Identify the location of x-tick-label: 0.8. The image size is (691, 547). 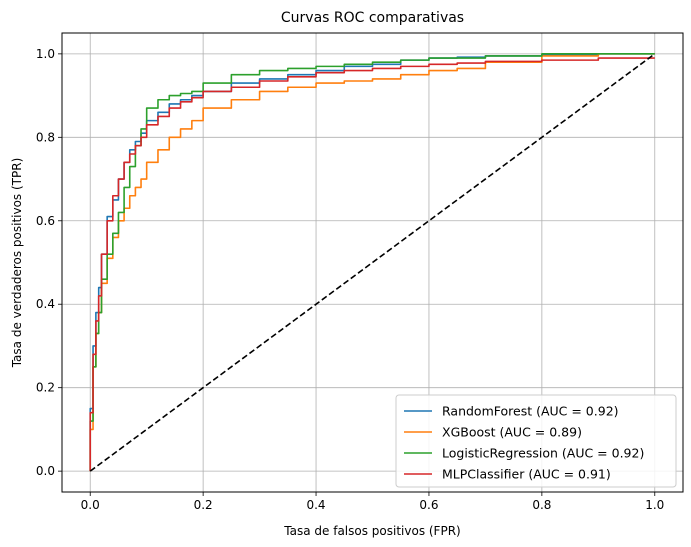
(541, 505).